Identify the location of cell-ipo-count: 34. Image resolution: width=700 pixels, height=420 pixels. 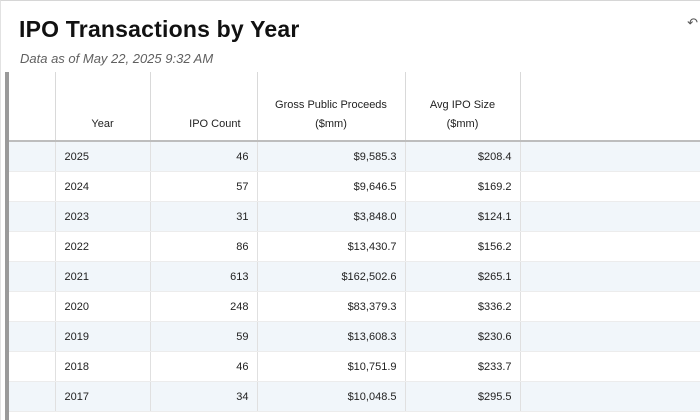
(204, 396).